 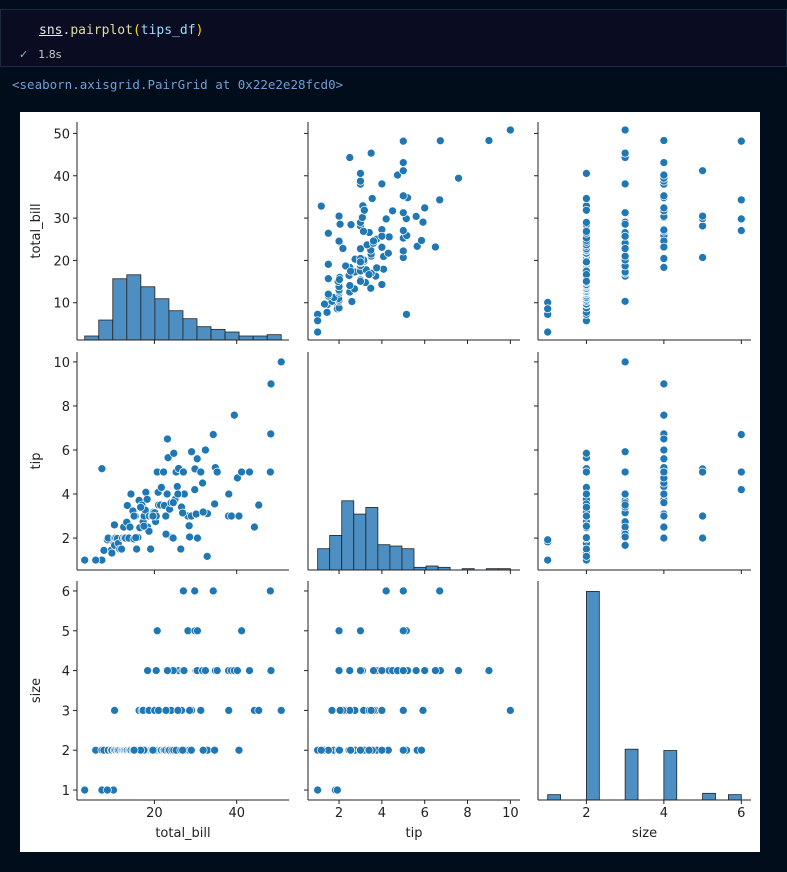 I want to click on y-tick-label: 4, so click(x=66, y=495).